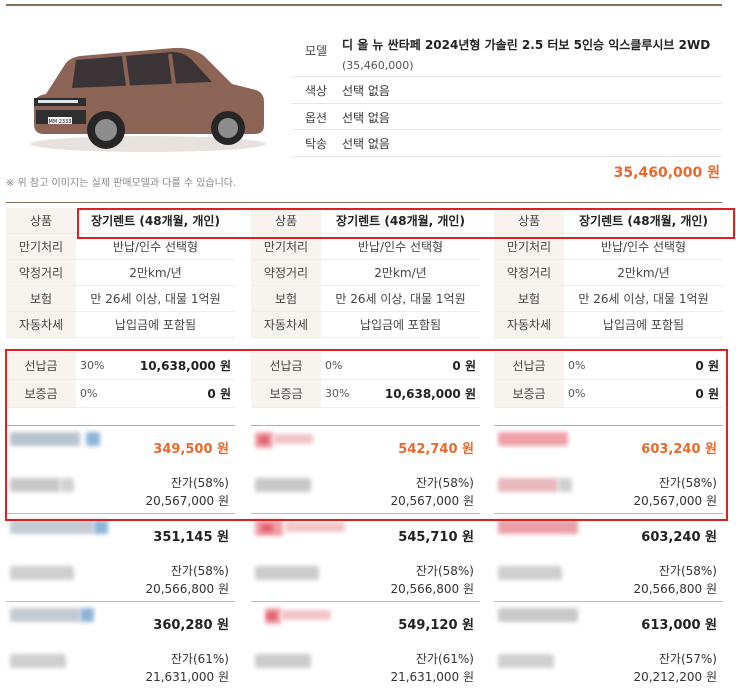 The width and height of the screenshot is (736, 691). I want to click on row-insurance: 보험 만 26세 이상, 대물 1억원, so click(608, 299).